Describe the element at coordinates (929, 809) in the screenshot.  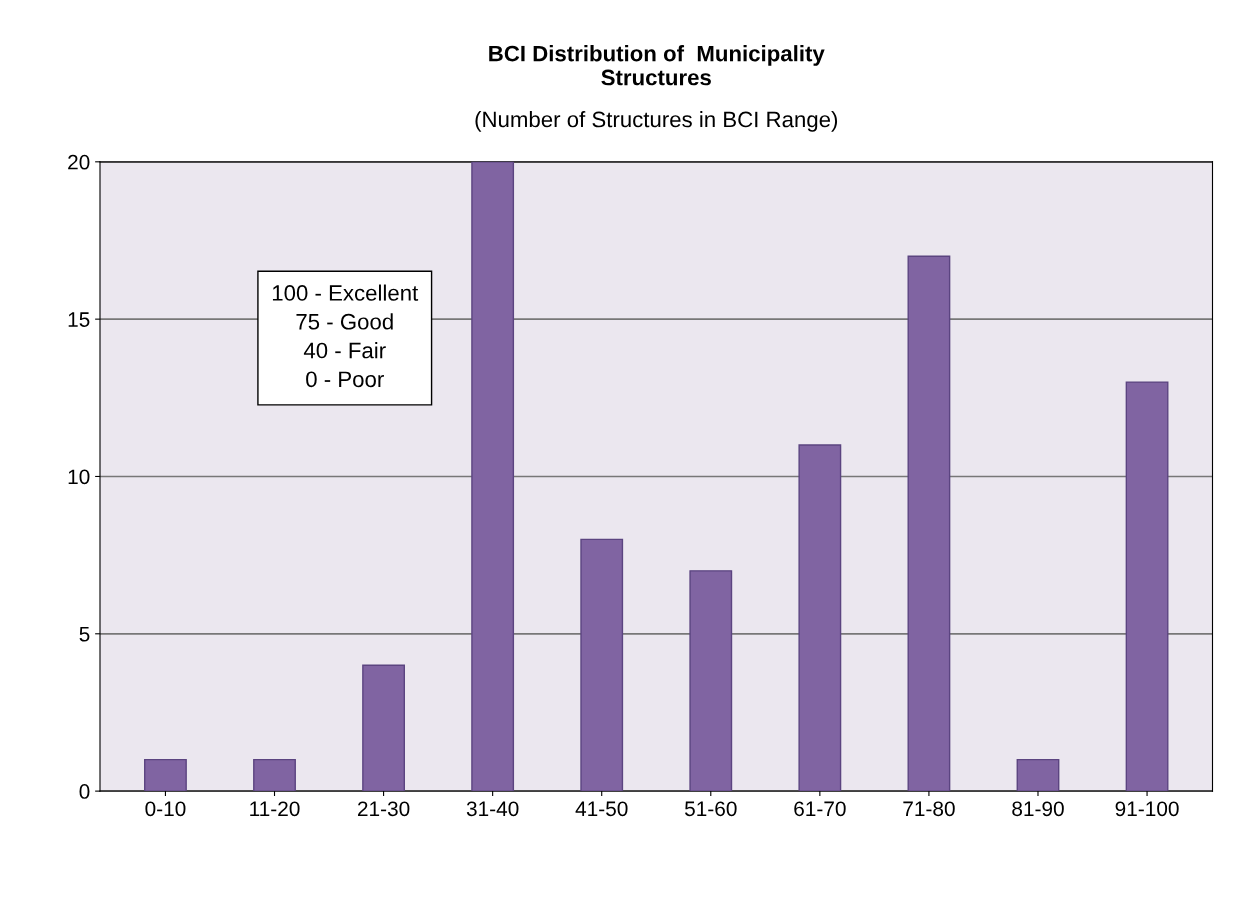
I see `x-tick-label: 71-80` at that location.